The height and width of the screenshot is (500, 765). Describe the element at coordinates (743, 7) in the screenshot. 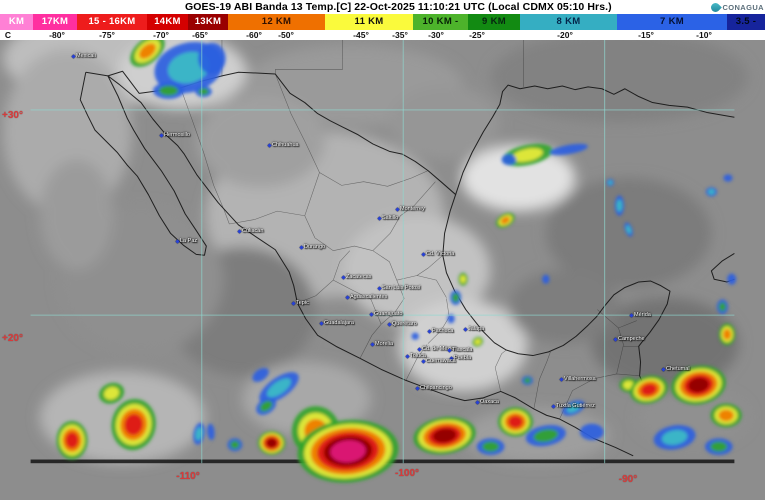

I see `conagua-logo-text: CONAGUA` at that location.